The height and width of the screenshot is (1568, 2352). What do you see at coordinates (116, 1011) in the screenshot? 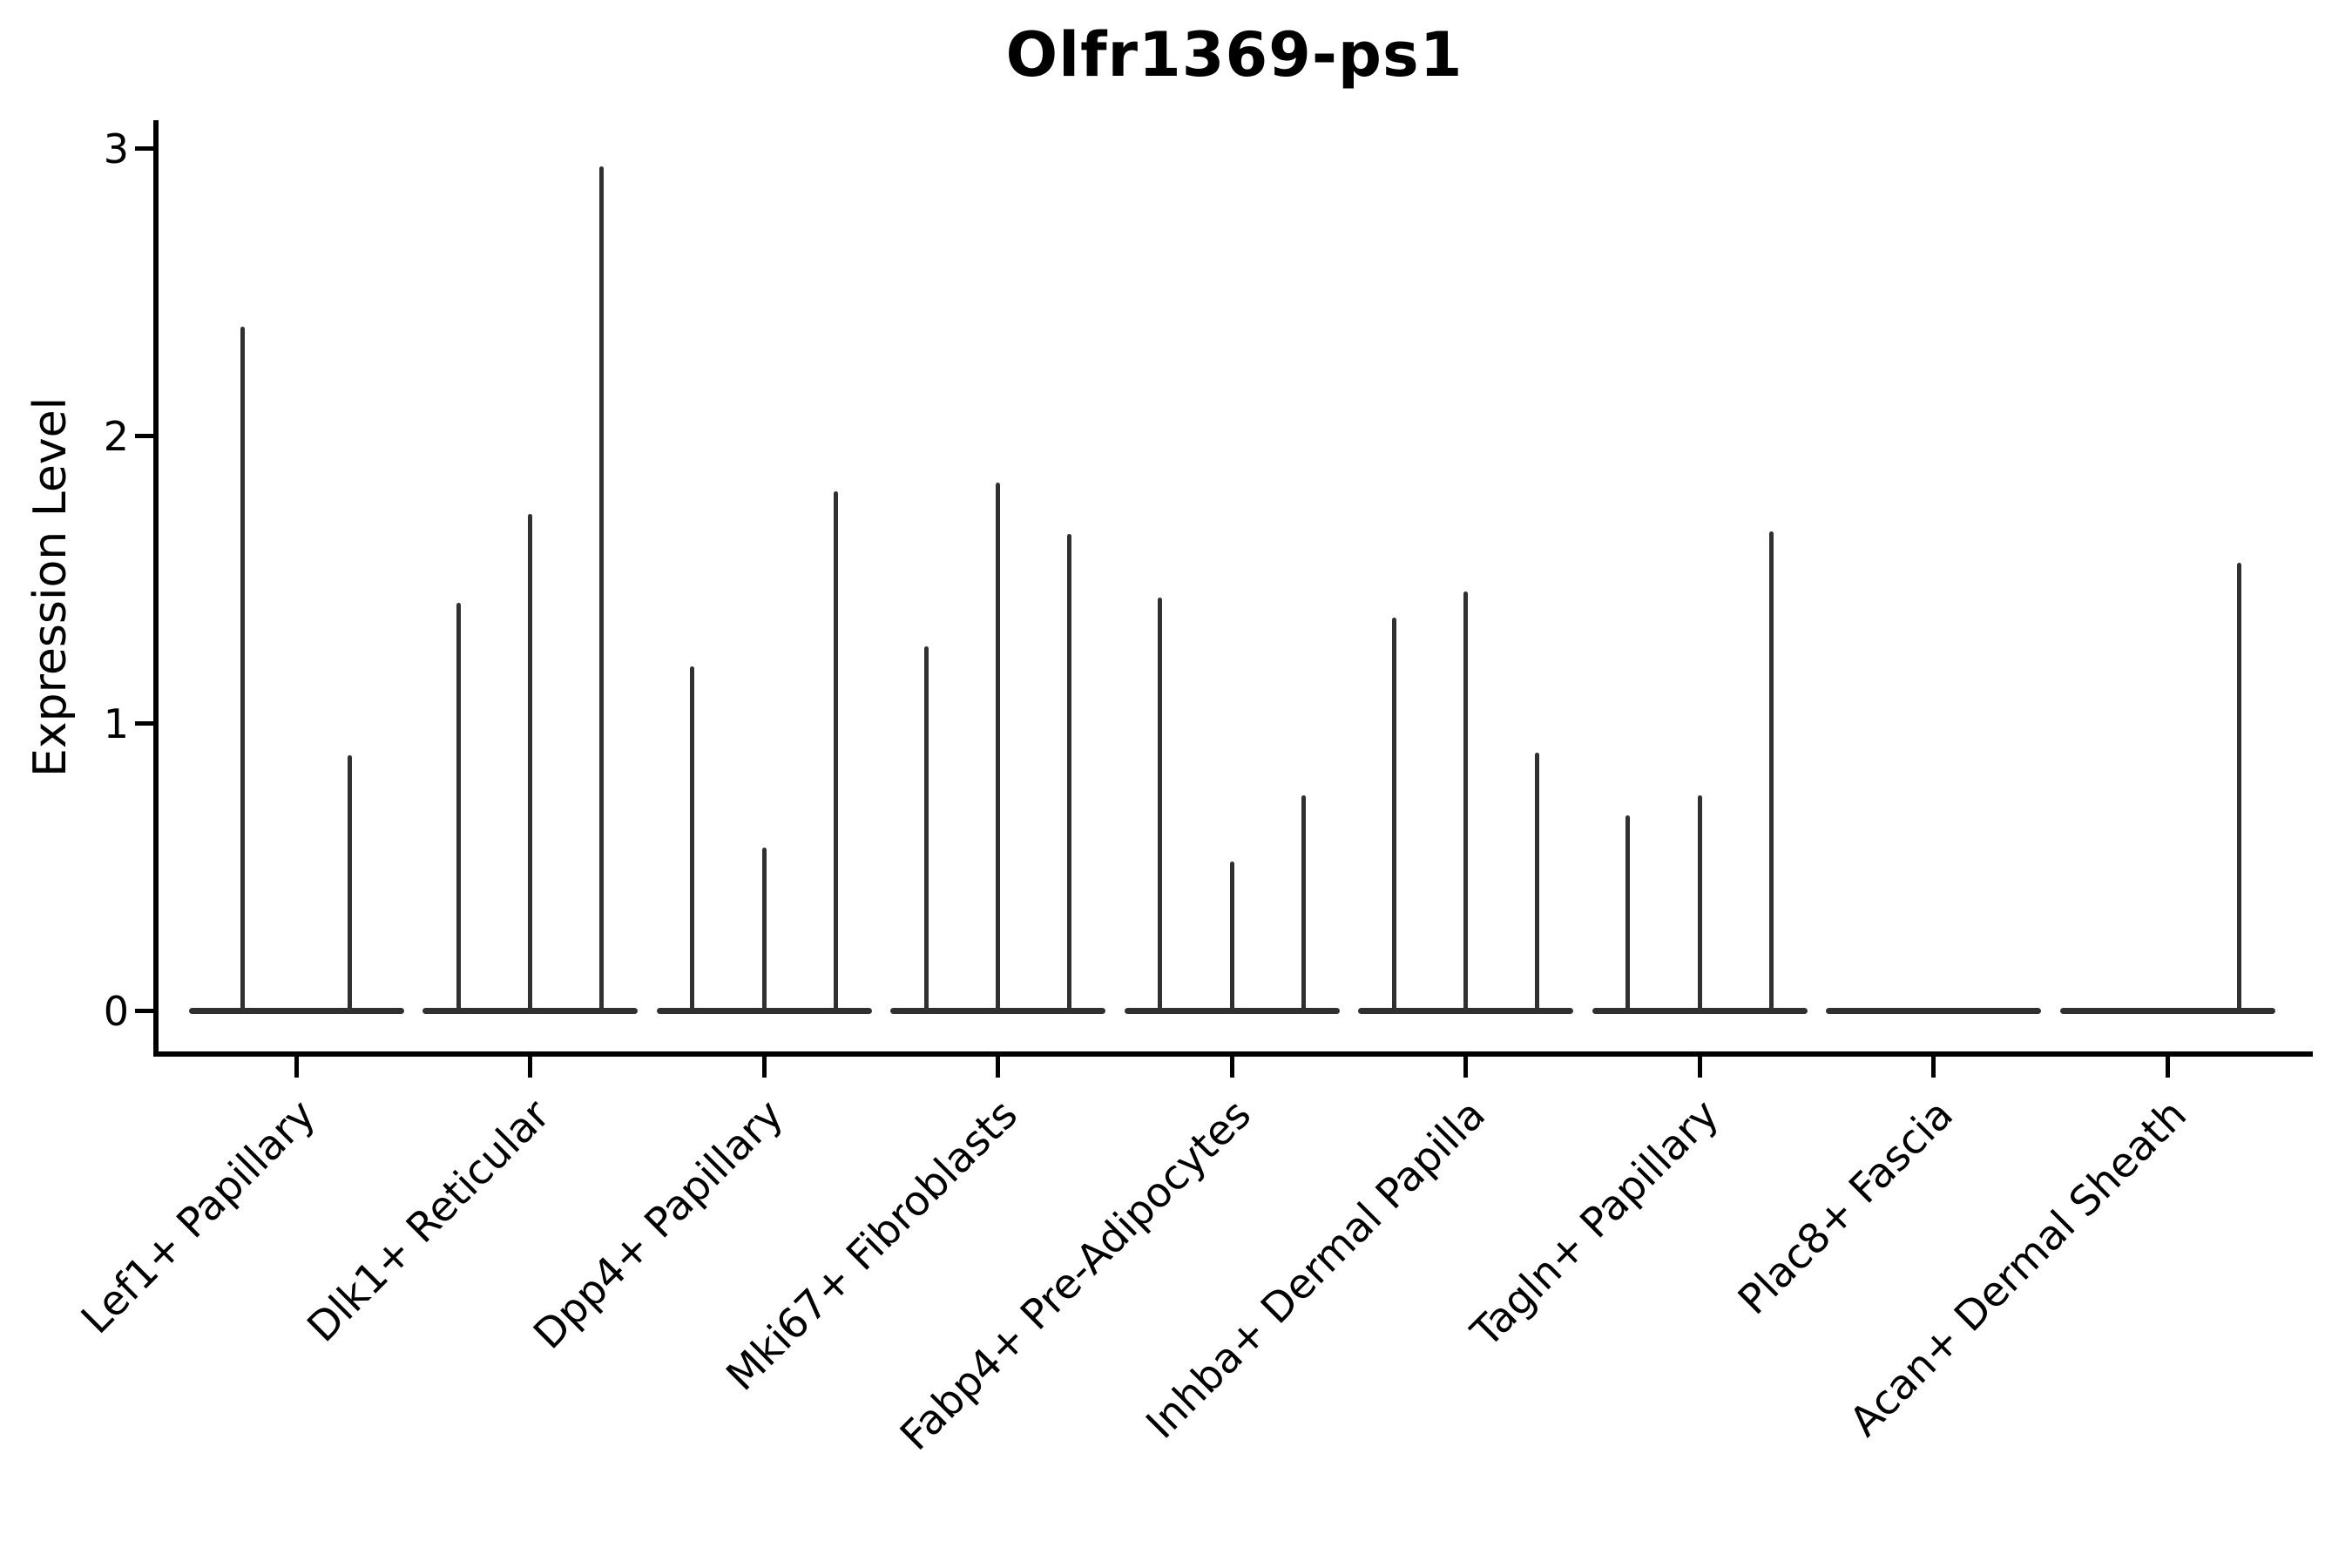
I see `y-tick-label: 0` at bounding box center [116, 1011].